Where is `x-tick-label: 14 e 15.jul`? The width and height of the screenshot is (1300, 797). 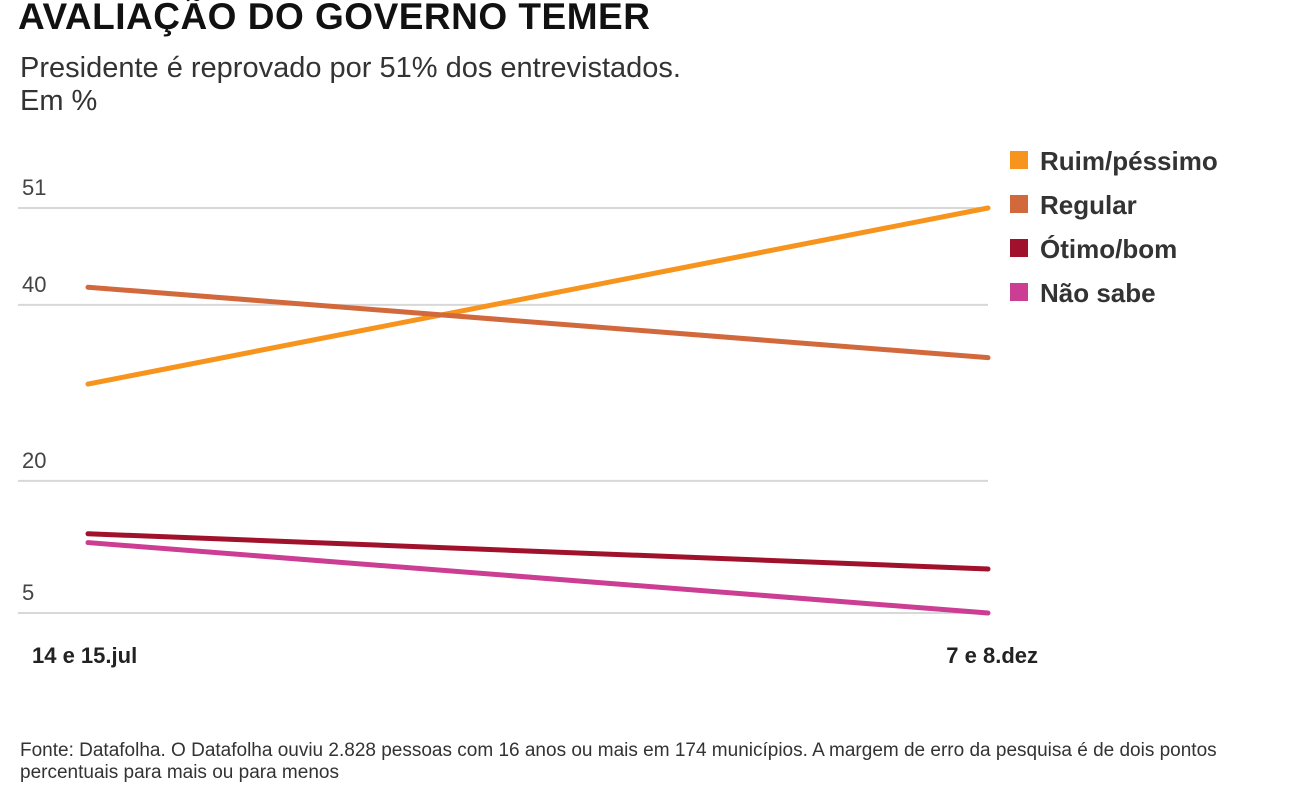 x-tick-label: 14 e 15.jul is located at coordinates (84, 655).